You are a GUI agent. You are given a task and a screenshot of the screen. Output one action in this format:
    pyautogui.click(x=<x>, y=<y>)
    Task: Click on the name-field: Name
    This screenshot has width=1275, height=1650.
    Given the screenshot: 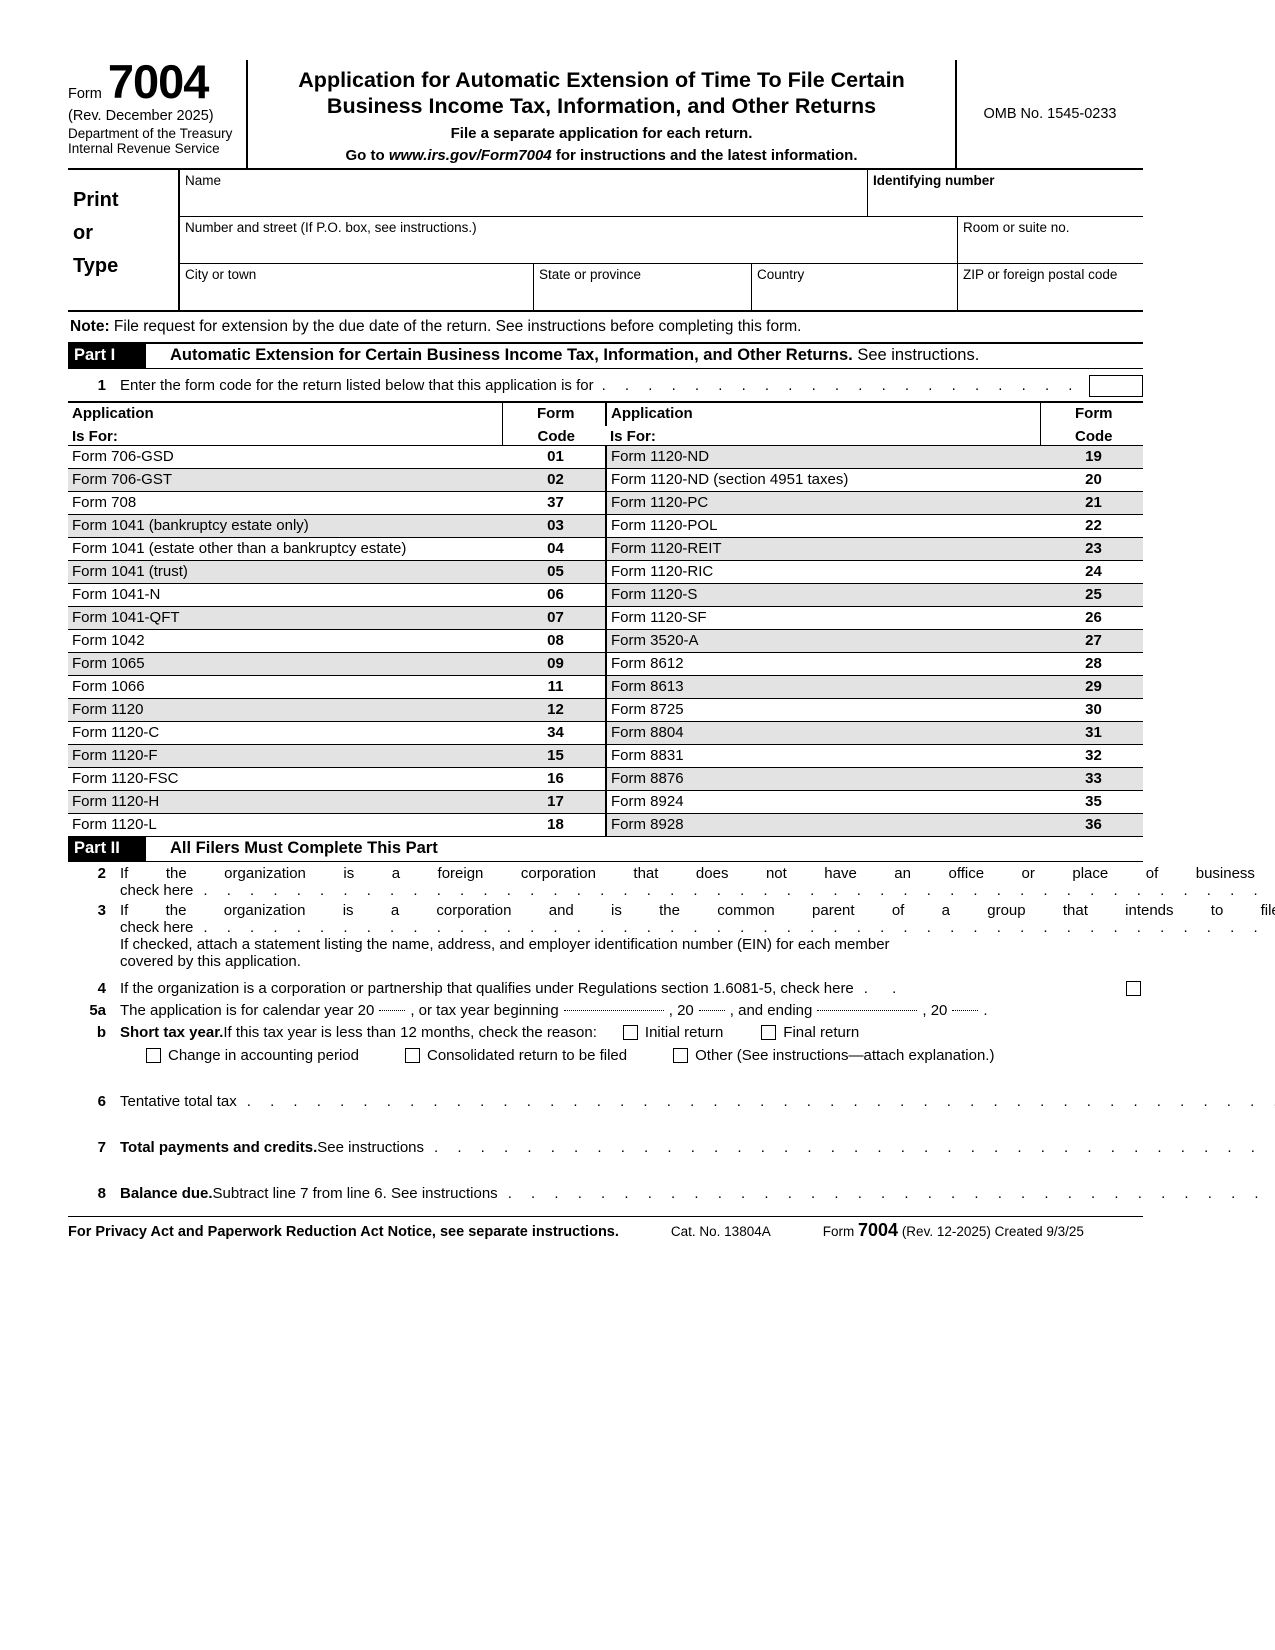 What is the action you would take?
    pyautogui.click(x=523, y=193)
    